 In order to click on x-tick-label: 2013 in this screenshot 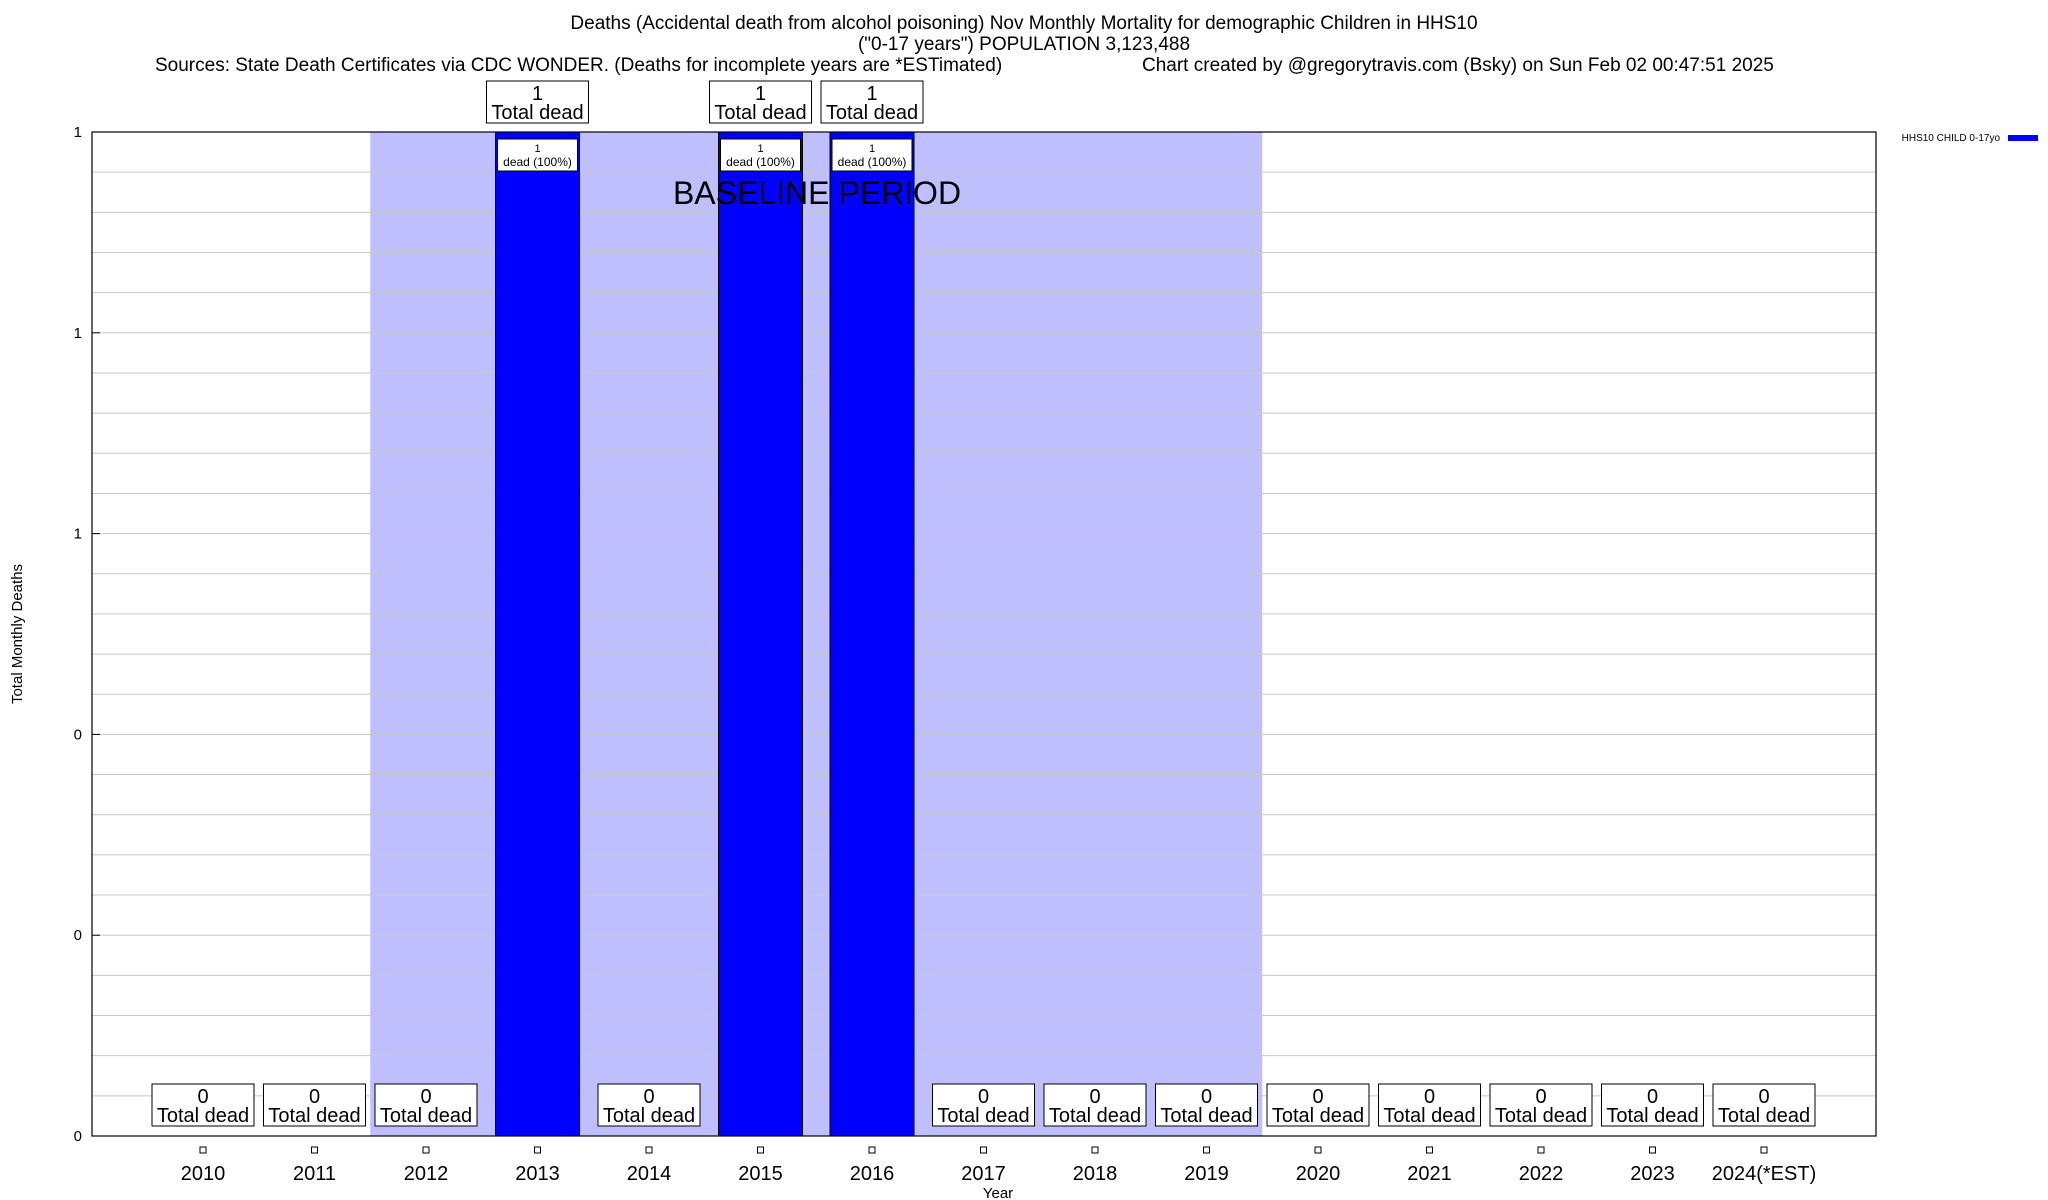, I will do `click(537, 1174)`.